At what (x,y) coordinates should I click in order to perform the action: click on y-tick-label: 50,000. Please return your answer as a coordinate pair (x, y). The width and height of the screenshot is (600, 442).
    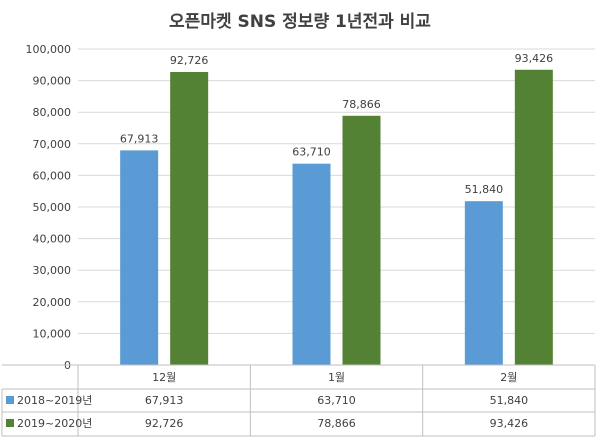
    Looking at the image, I should click on (52, 207).